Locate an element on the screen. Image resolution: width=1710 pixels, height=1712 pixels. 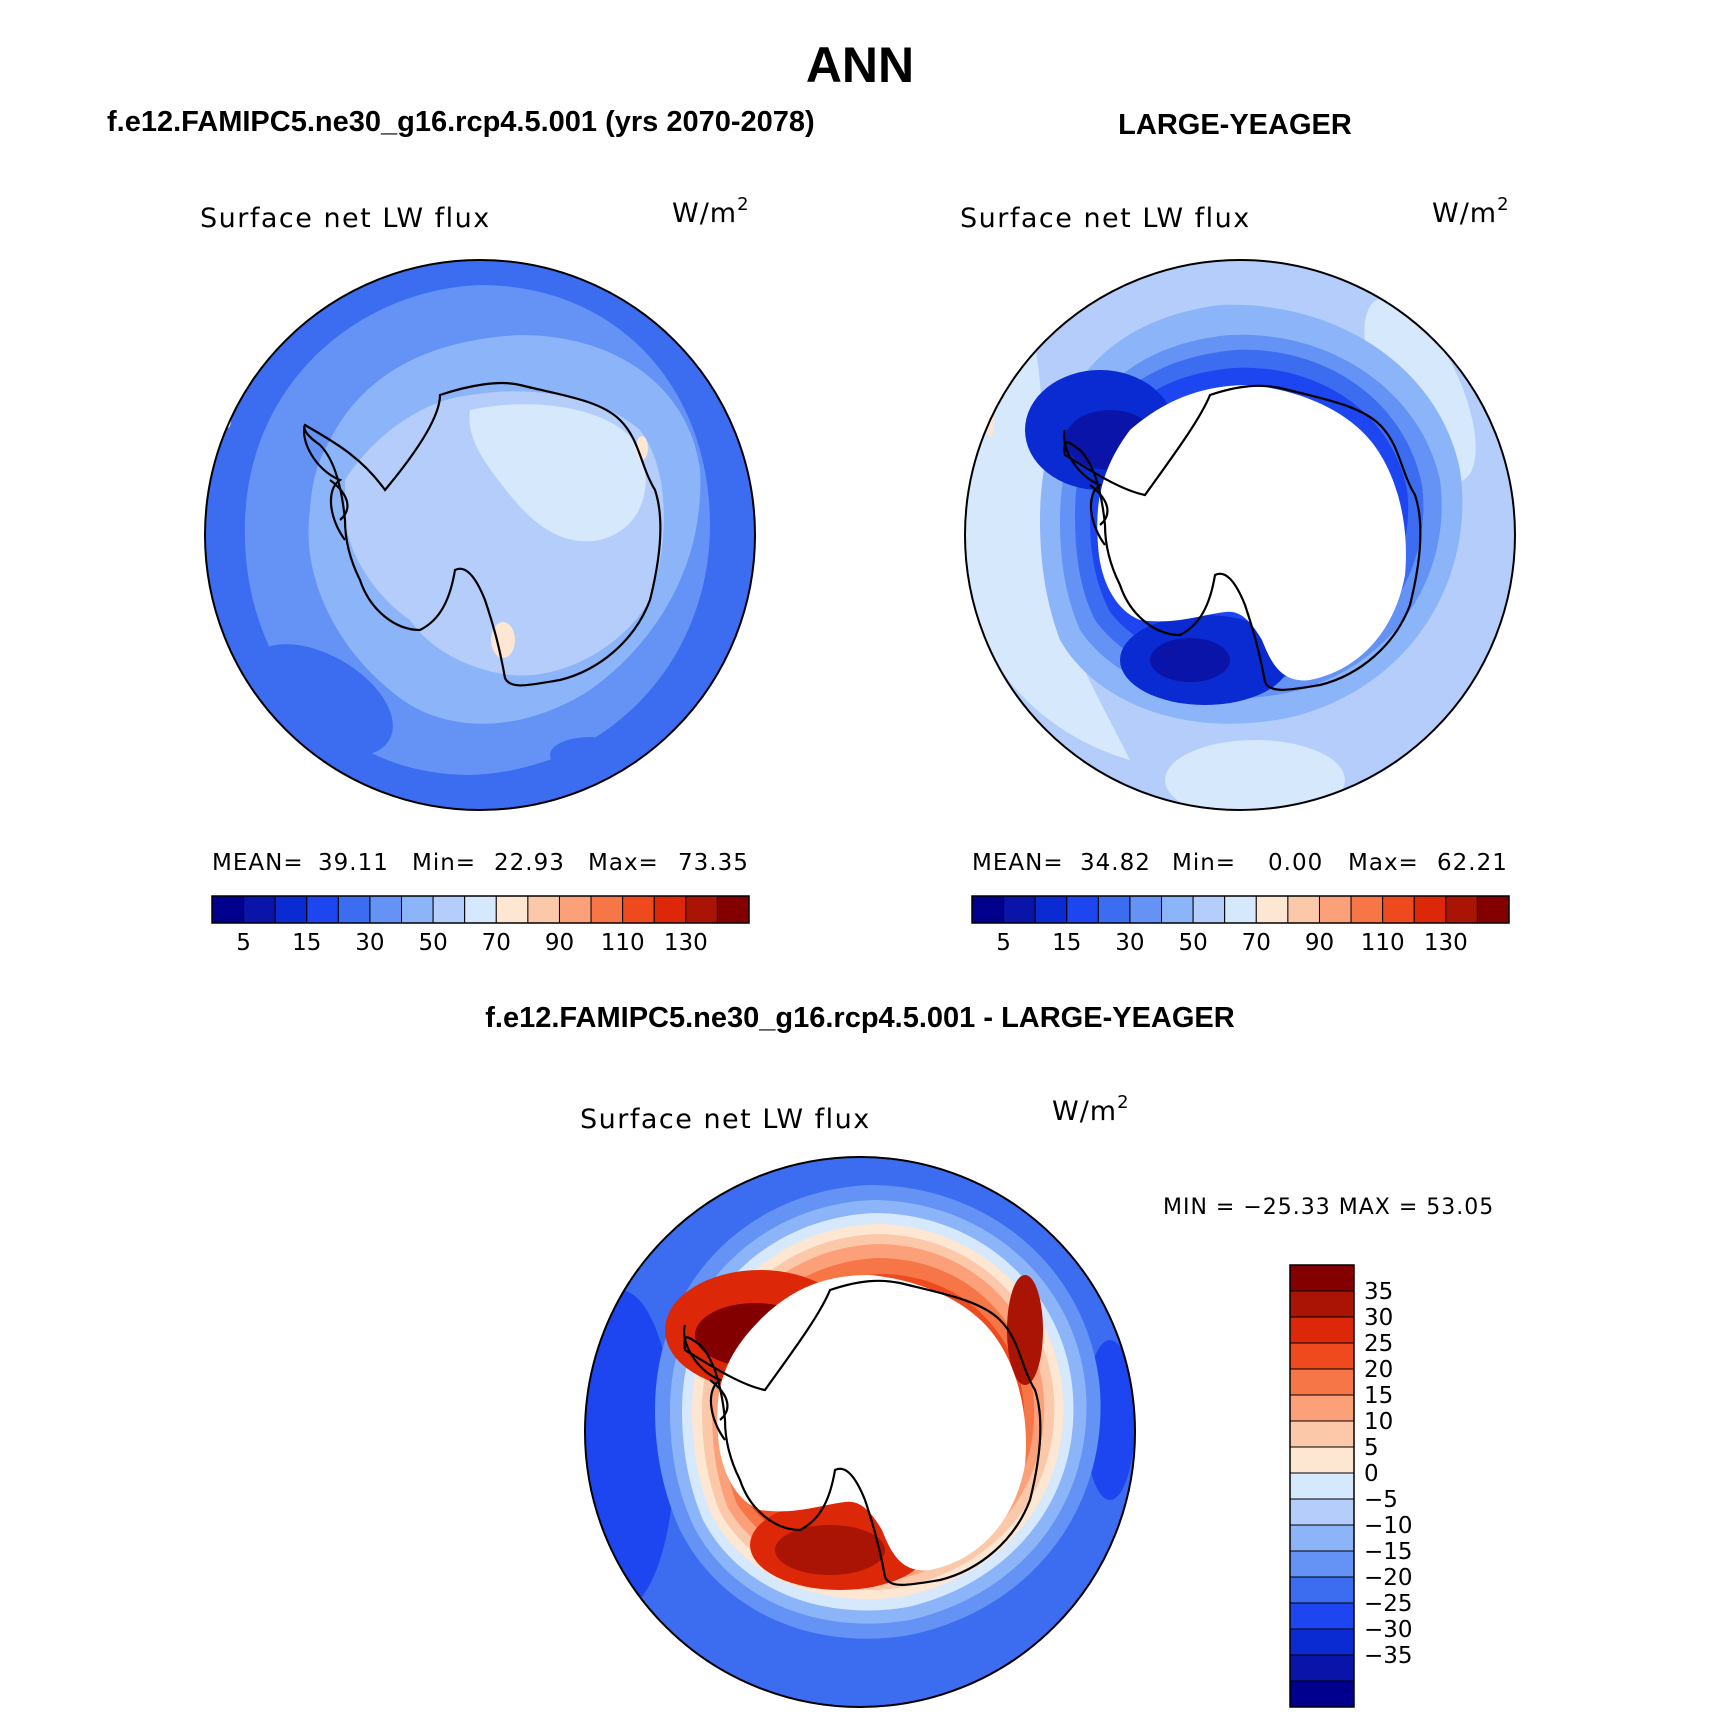
colorbar-tick-label: −20 is located at coordinates (1388, 1578).